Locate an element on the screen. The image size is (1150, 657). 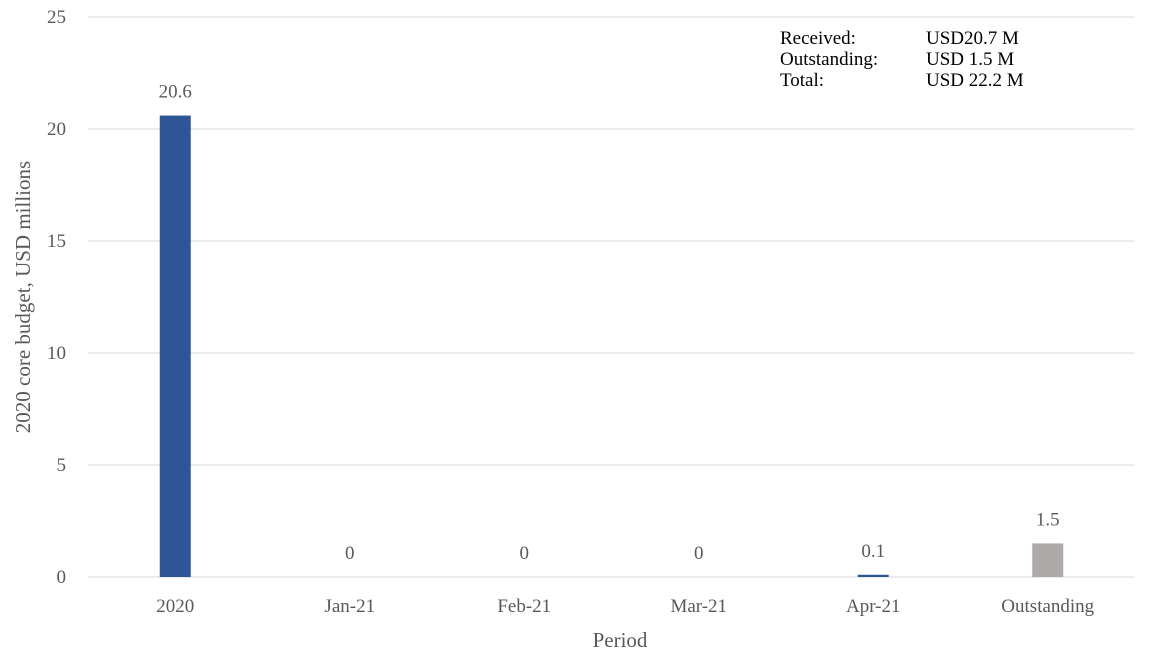
x-tick-label: 2020 is located at coordinates (175, 606).